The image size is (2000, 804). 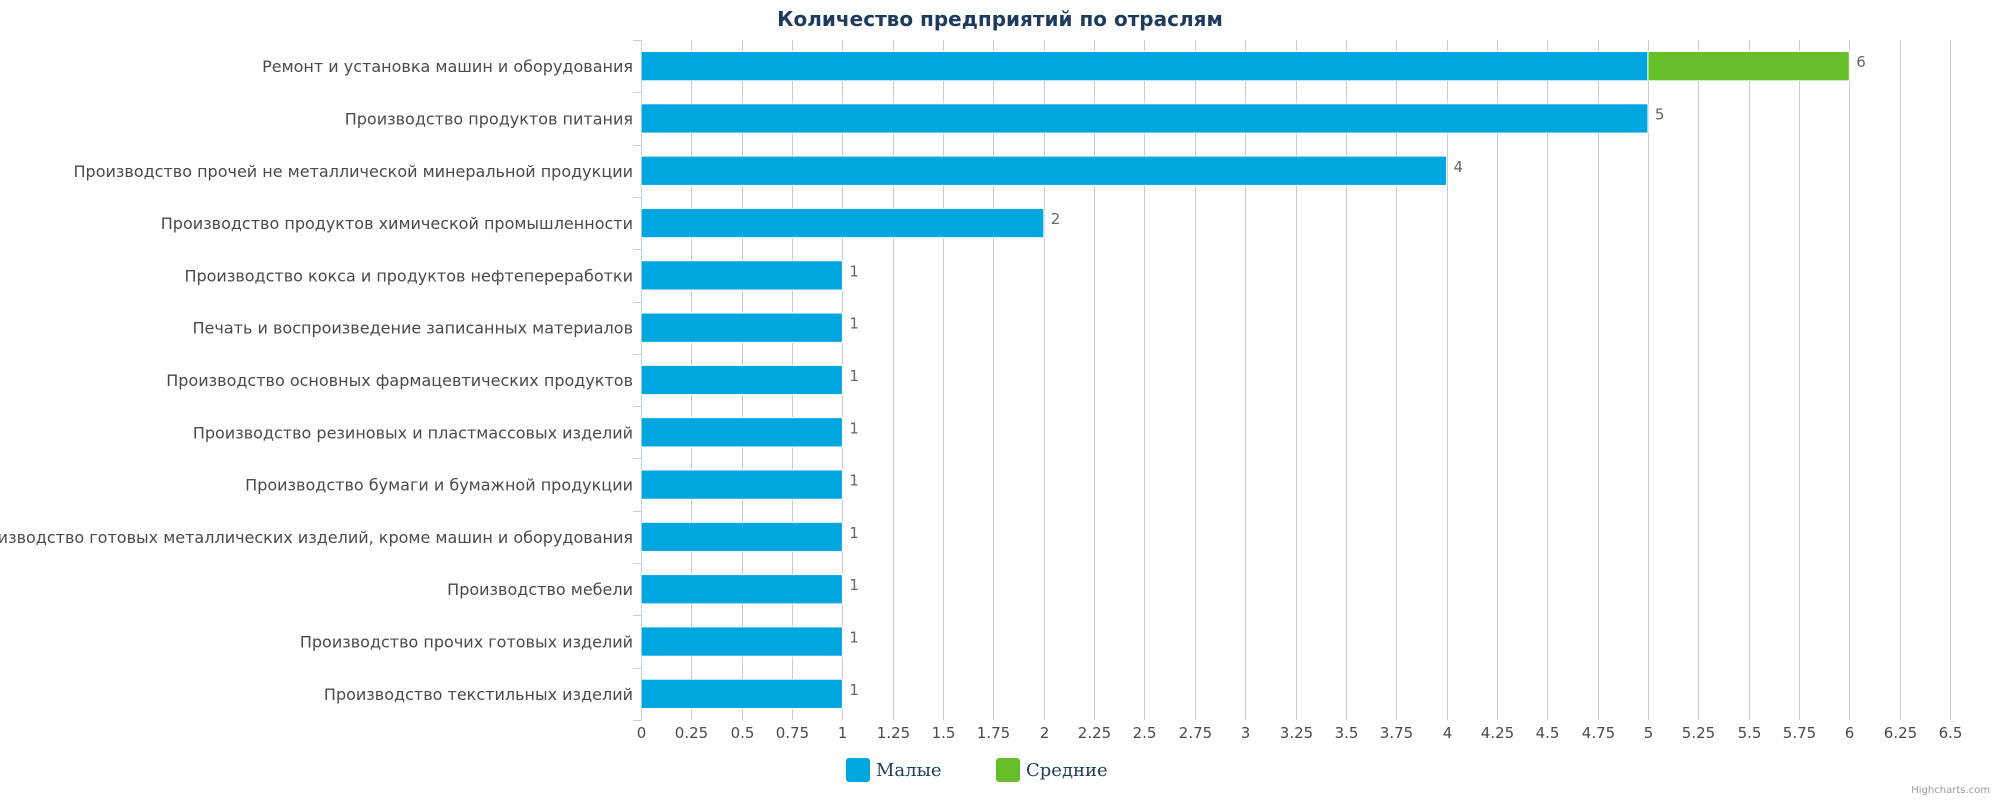 What do you see at coordinates (977, 770) in the screenshot?
I see `legend: Малые Средние` at bounding box center [977, 770].